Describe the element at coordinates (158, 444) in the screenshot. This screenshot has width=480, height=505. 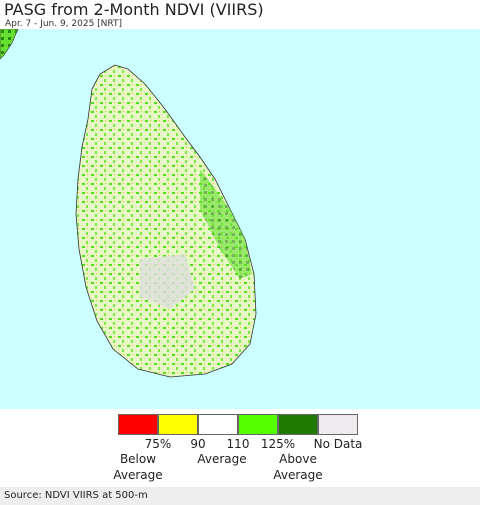
I see `legend-tick-label: 75%` at that location.